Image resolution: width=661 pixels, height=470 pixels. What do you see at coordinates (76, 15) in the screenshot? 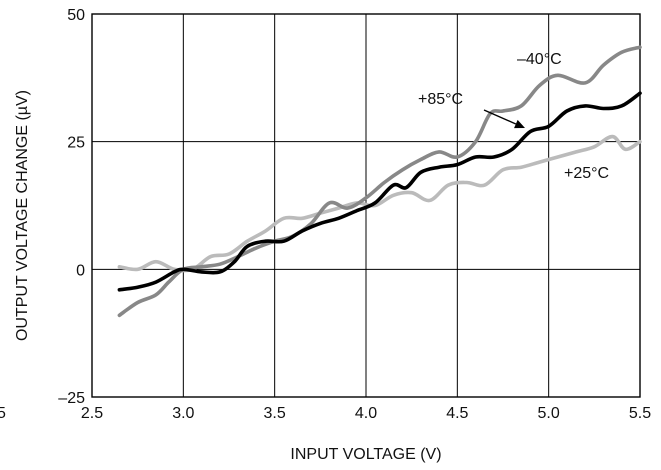
I see `y-tick-label: 50` at bounding box center [76, 15].